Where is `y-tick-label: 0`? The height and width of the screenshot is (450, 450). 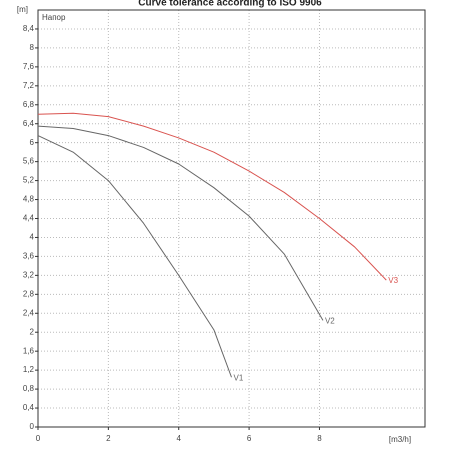 y-tick-label: 0 is located at coordinates (32, 426).